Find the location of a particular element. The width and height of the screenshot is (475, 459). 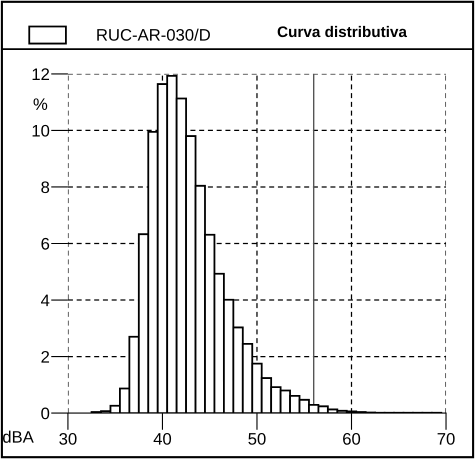

x-tick-label: 50 is located at coordinates (257, 438).